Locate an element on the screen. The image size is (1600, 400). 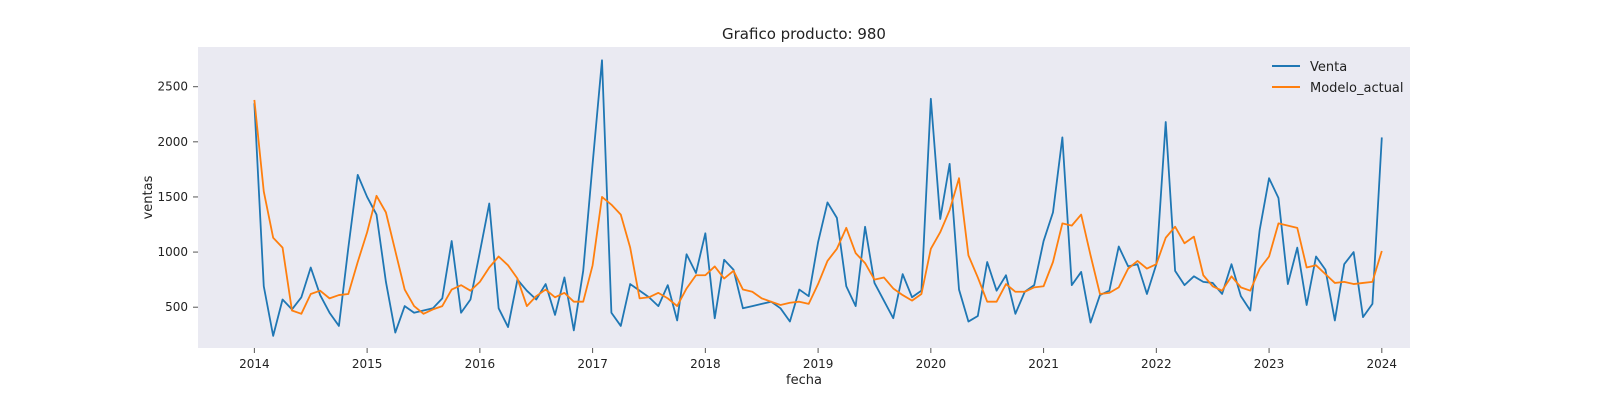
x-tick-label: 2024 is located at coordinates (1382, 364).